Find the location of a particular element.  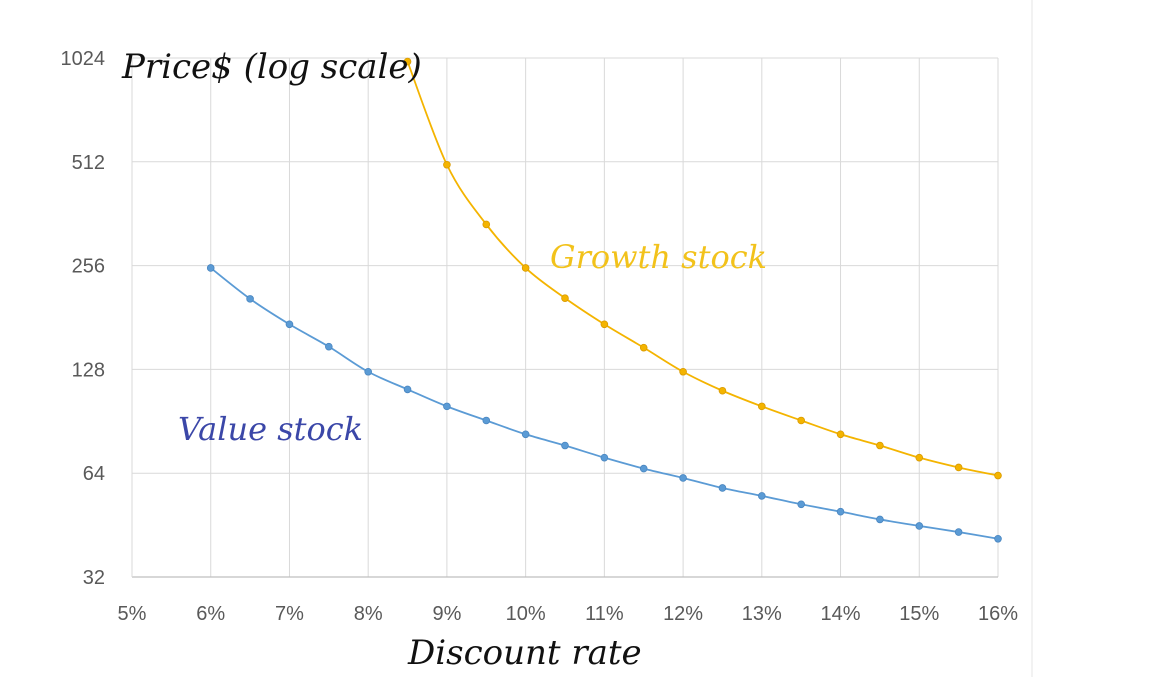

x-tick-label: 6% is located at coordinates (210, 614).